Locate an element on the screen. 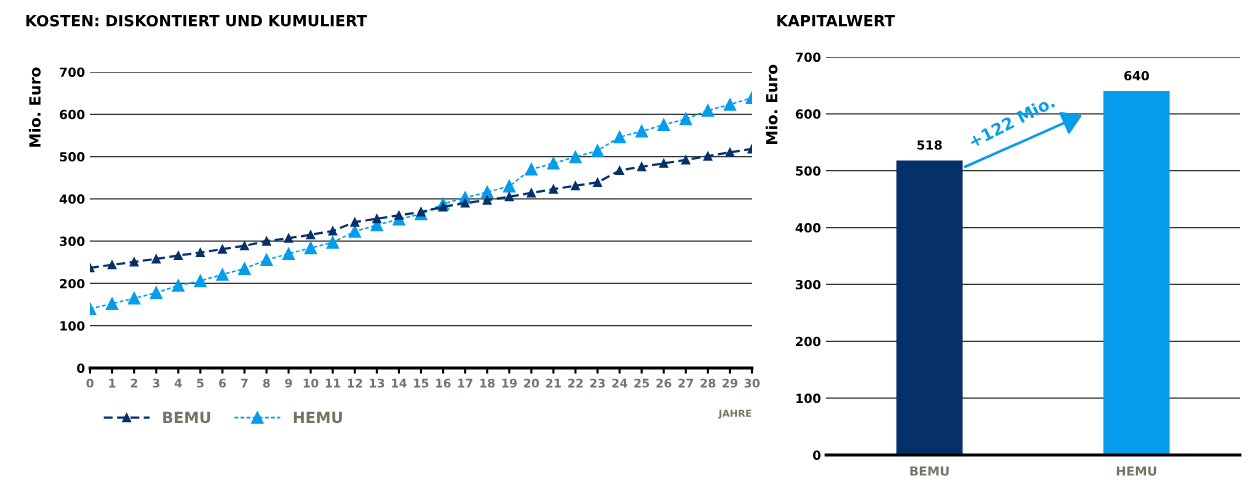  x-tick-label: 25 is located at coordinates (642, 383).